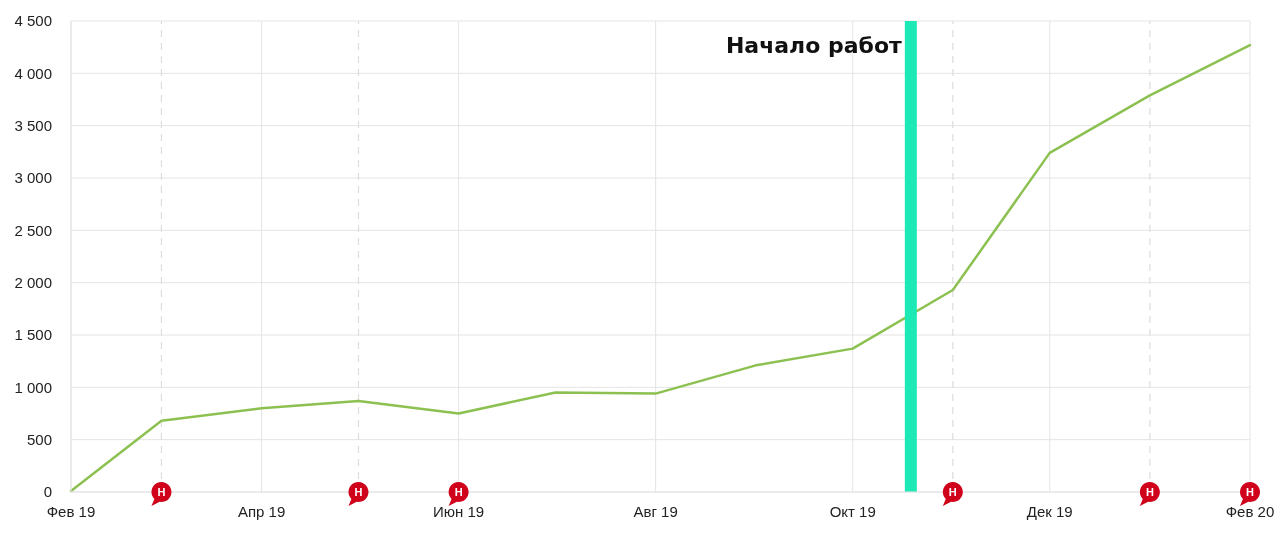 This screenshot has width=1280, height=538. I want to click on x-tick-label: Окт 19, so click(852, 511).